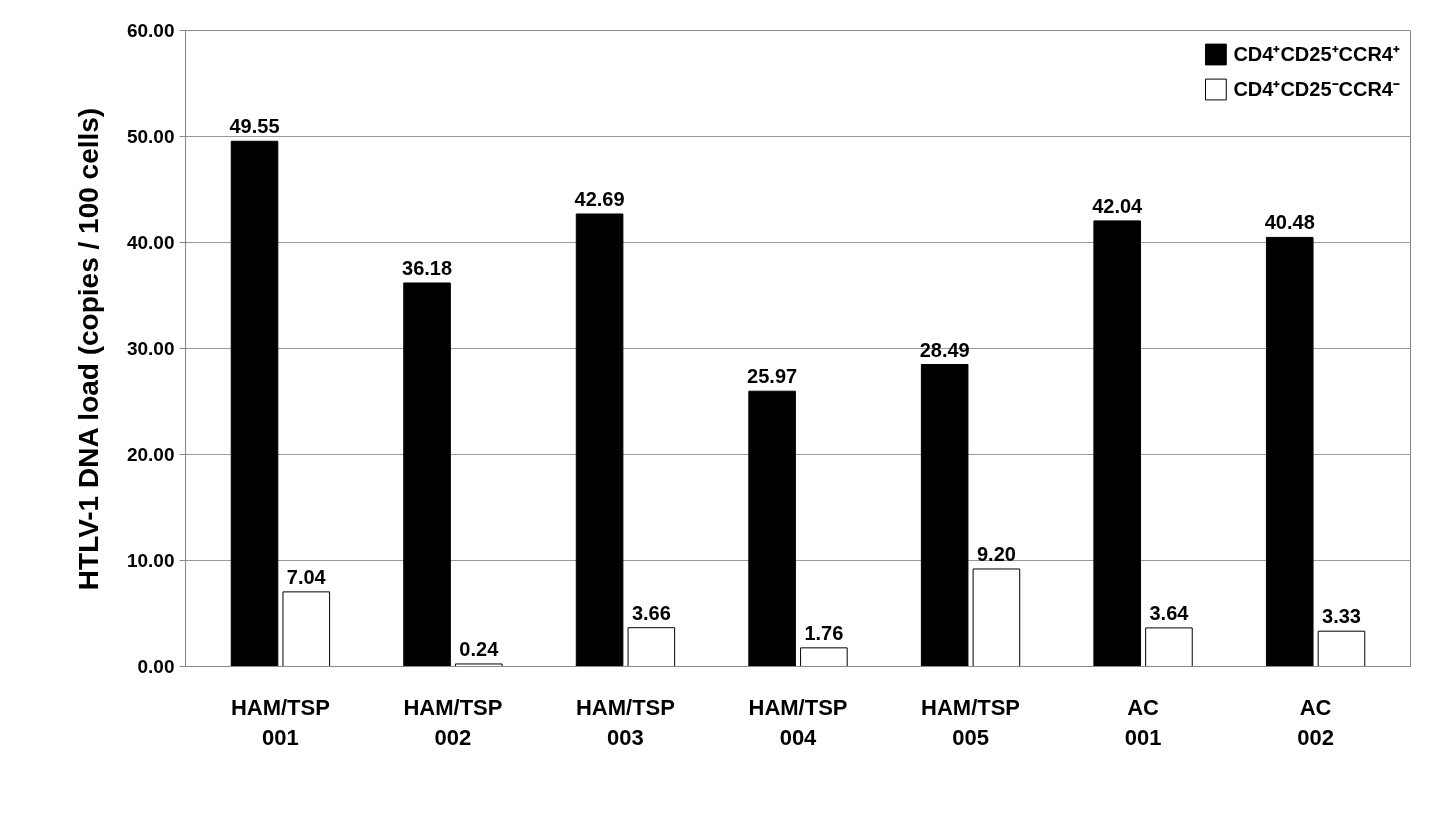  Describe the element at coordinates (625, 722) in the screenshot. I see `x-tick-label: HAM/TSP 003` at that location.